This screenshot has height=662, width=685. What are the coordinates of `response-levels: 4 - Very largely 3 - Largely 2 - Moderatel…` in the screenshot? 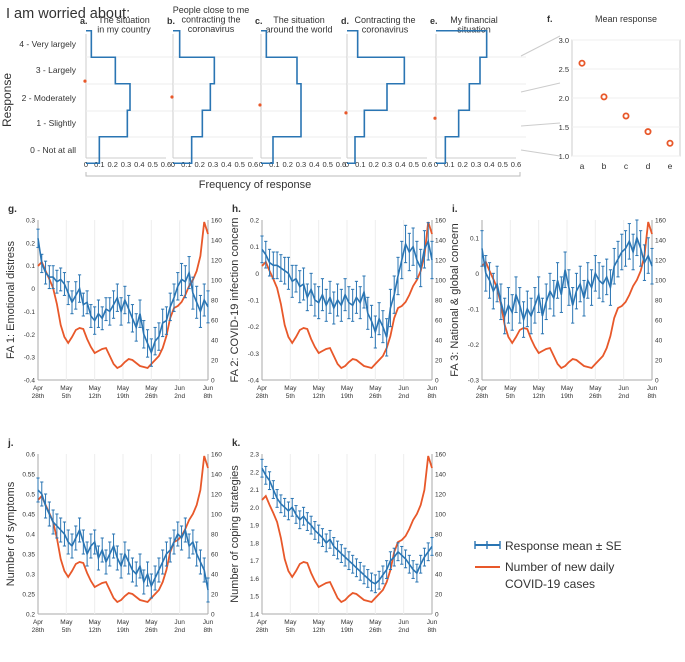 It's located at (47, 97).